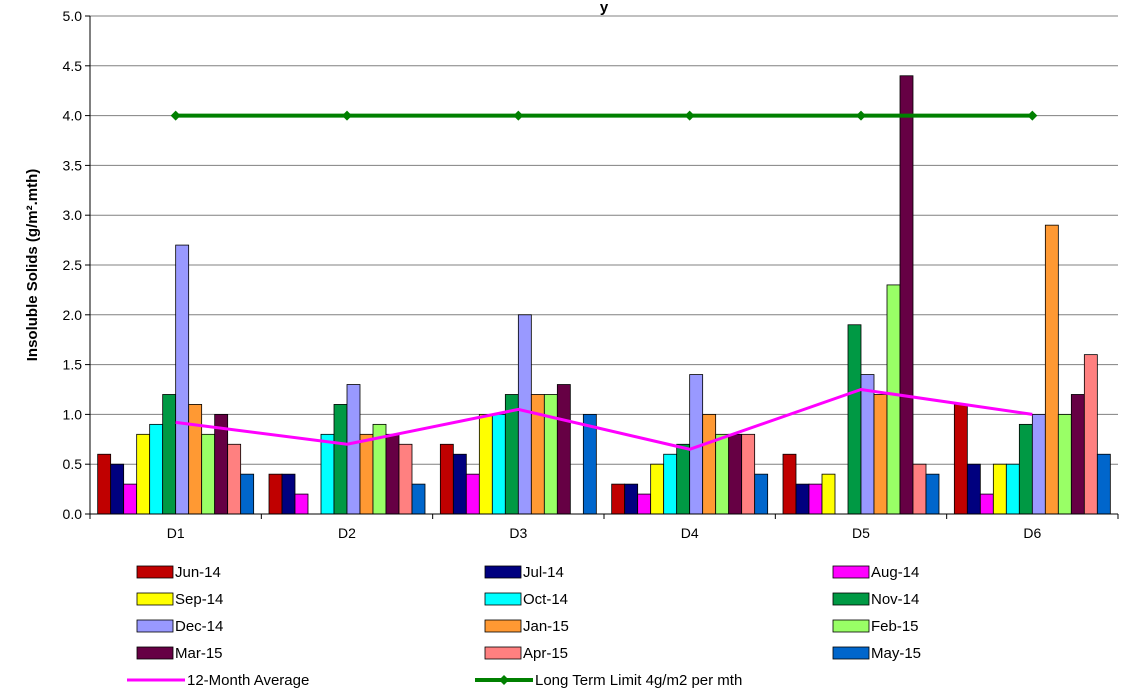 The height and width of the screenshot is (692, 1137). What do you see at coordinates (73, 215) in the screenshot?
I see `y-tick-label: 3.0` at bounding box center [73, 215].